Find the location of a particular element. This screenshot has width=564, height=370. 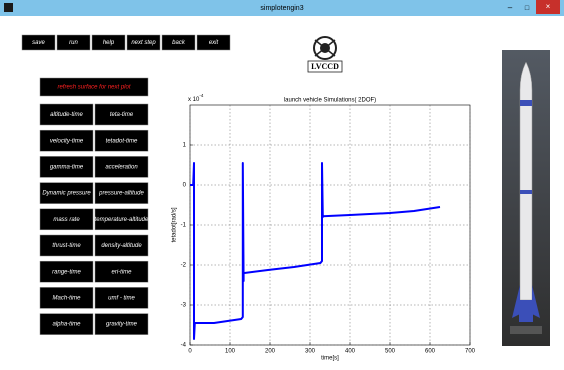

toolbar-button-label: help is located at coordinates (109, 43).